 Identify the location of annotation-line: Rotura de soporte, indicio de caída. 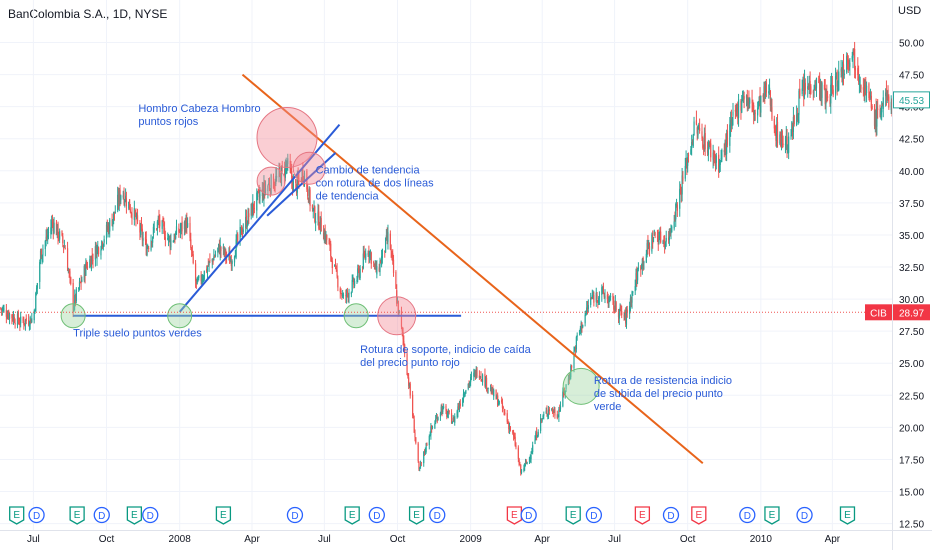
(445, 350).